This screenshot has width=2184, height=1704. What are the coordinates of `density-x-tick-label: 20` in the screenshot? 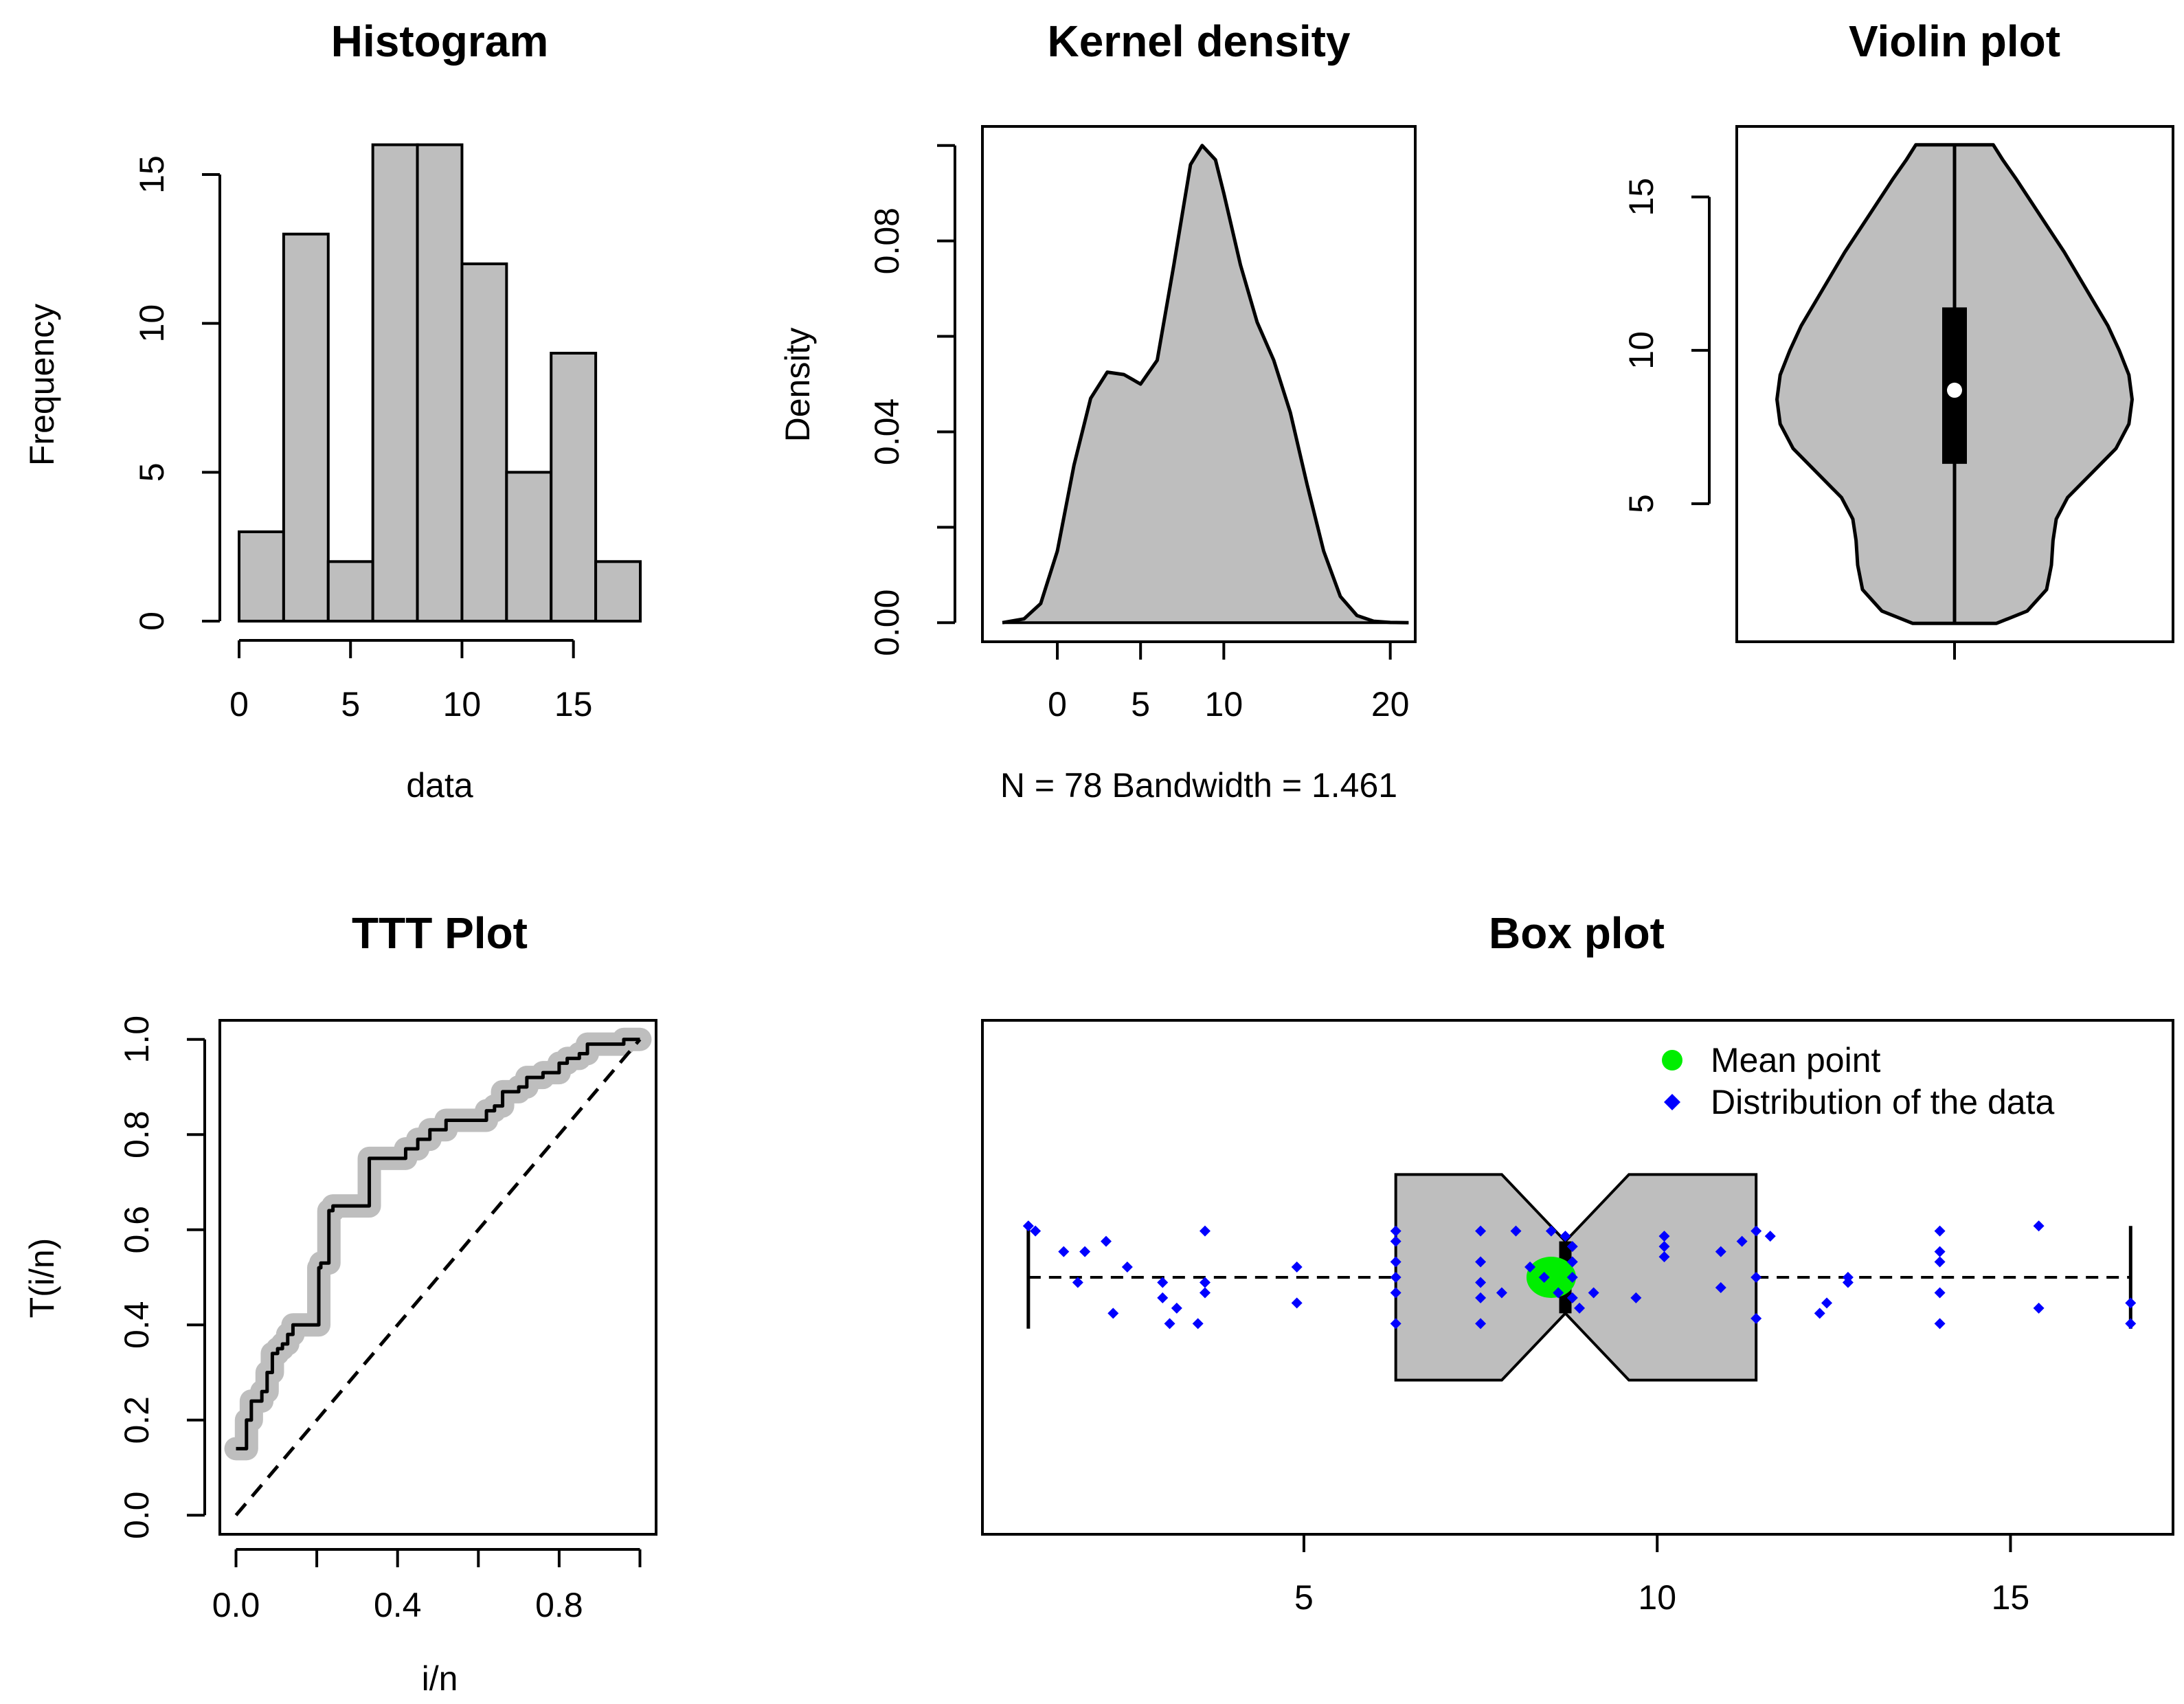 It's located at (1390, 704).